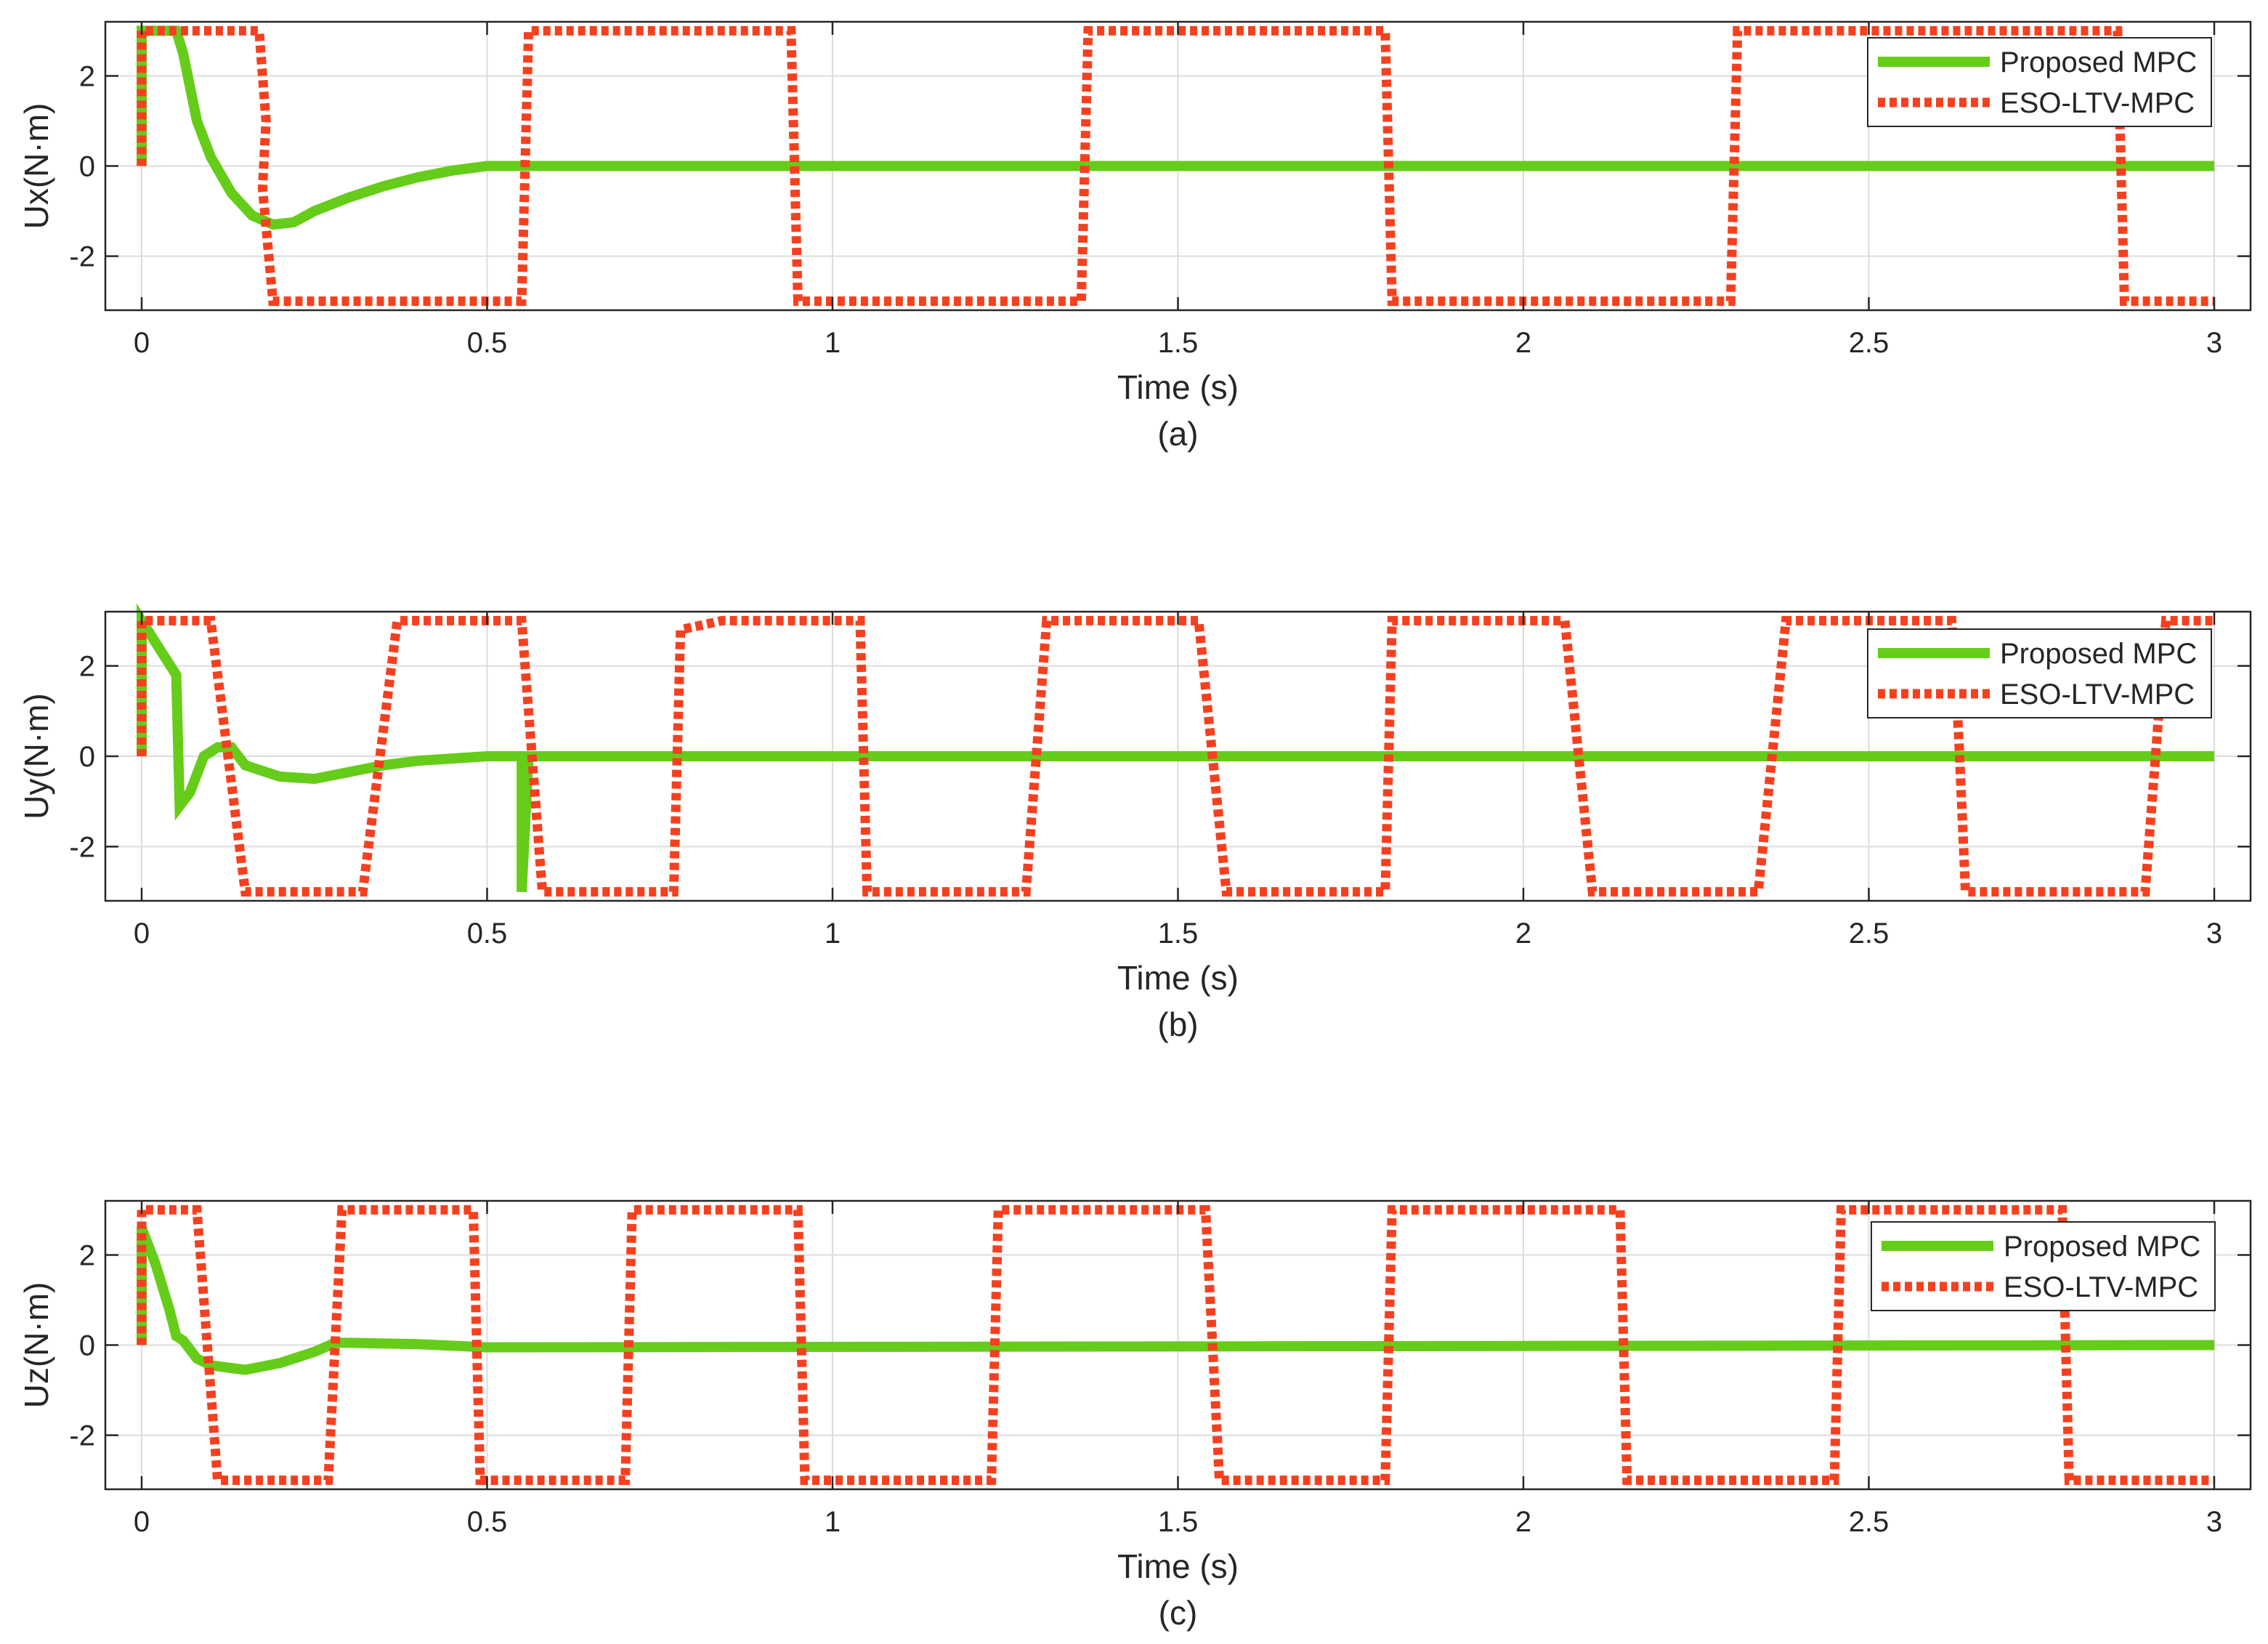  Describe the element at coordinates (1178, 1613) in the screenshot. I see `panel-caption: (c)` at that location.